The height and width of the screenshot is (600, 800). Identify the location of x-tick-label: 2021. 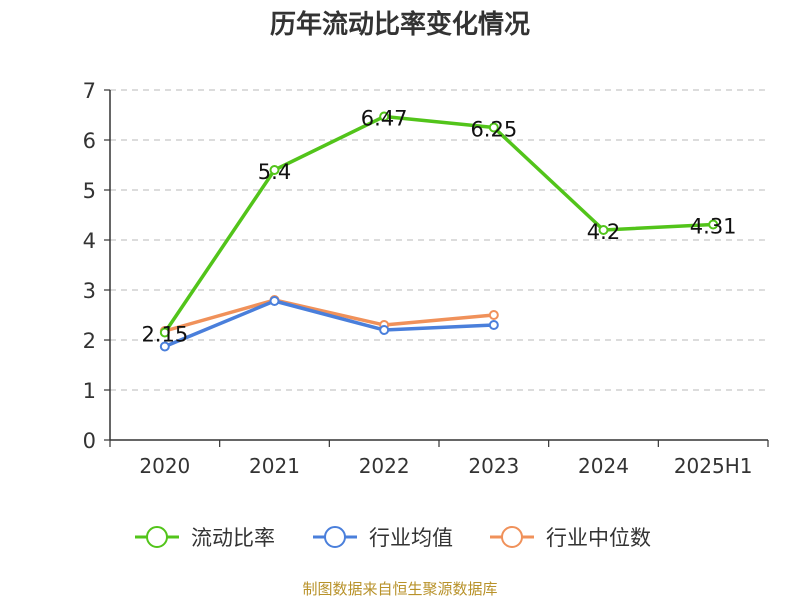
(274, 466).